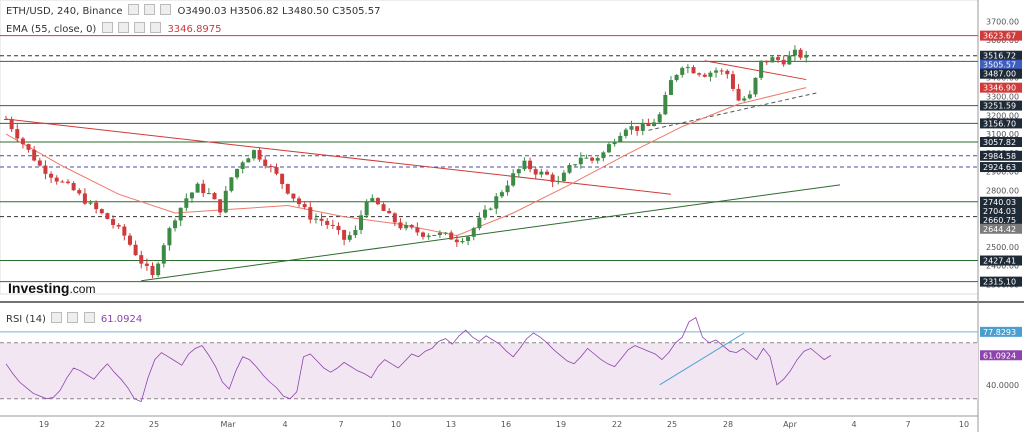  I want to click on rsi-level-box, so click(1001, 331).